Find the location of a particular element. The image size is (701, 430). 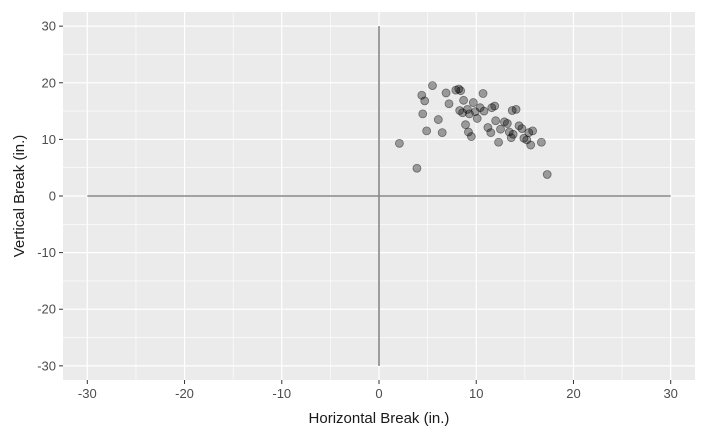

data-points is located at coordinates (473, 130).